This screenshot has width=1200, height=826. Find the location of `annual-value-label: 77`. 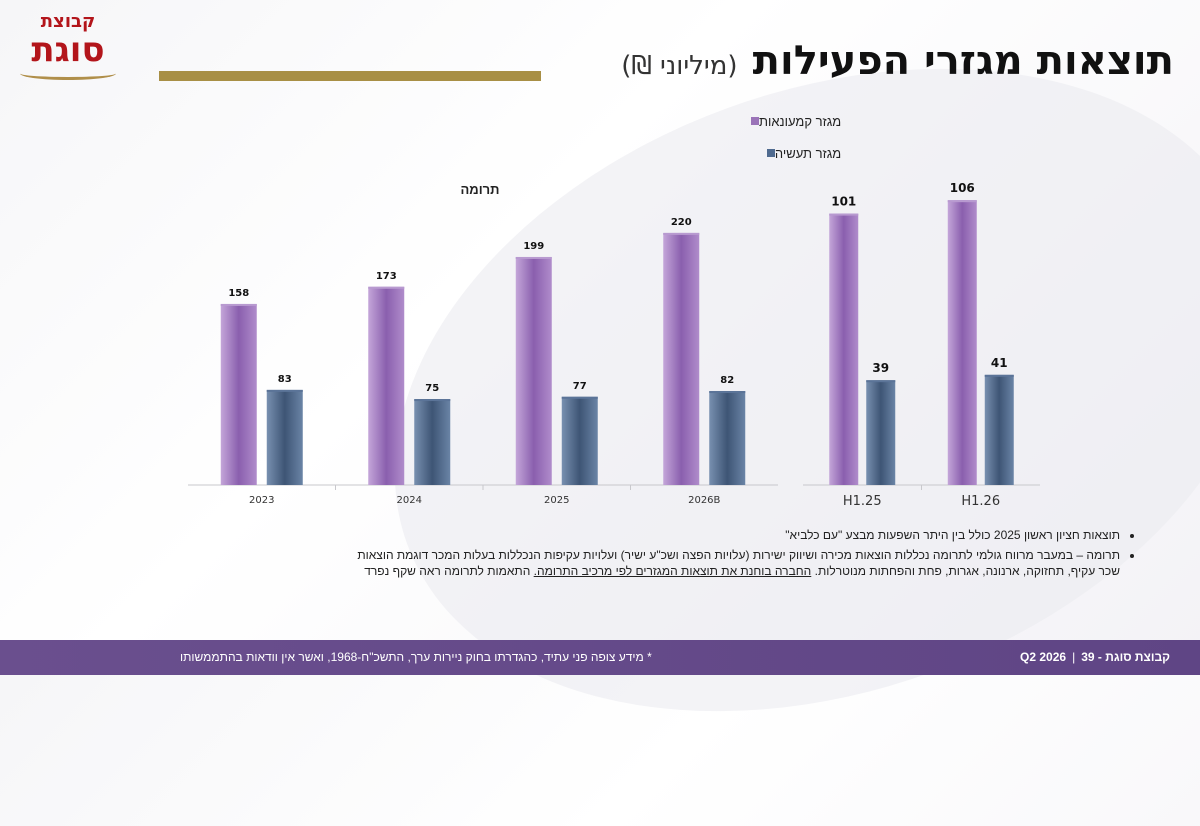

annual-value-label: 77 is located at coordinates (580, 386).